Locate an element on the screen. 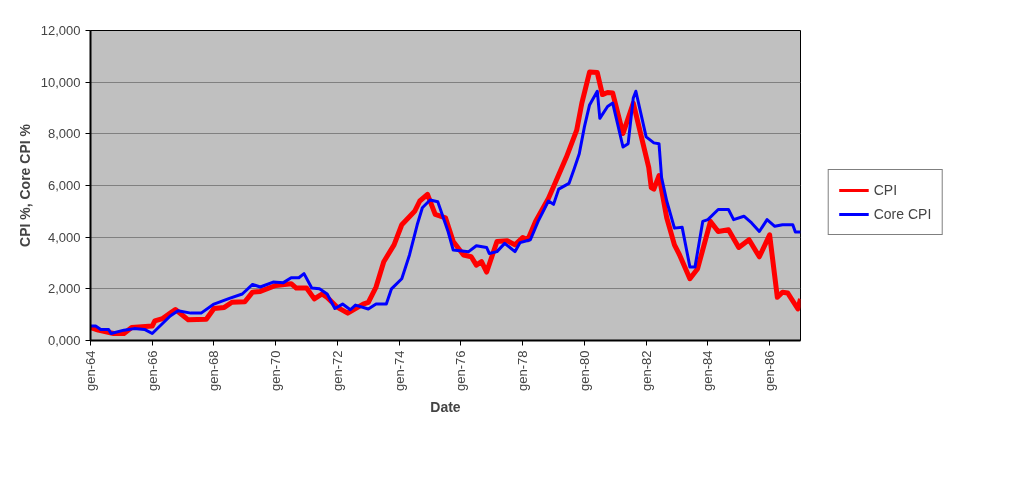 This screenshot has width=1030, height=500. x-tick-label: gen-64 is located at coordinates (90, 370).